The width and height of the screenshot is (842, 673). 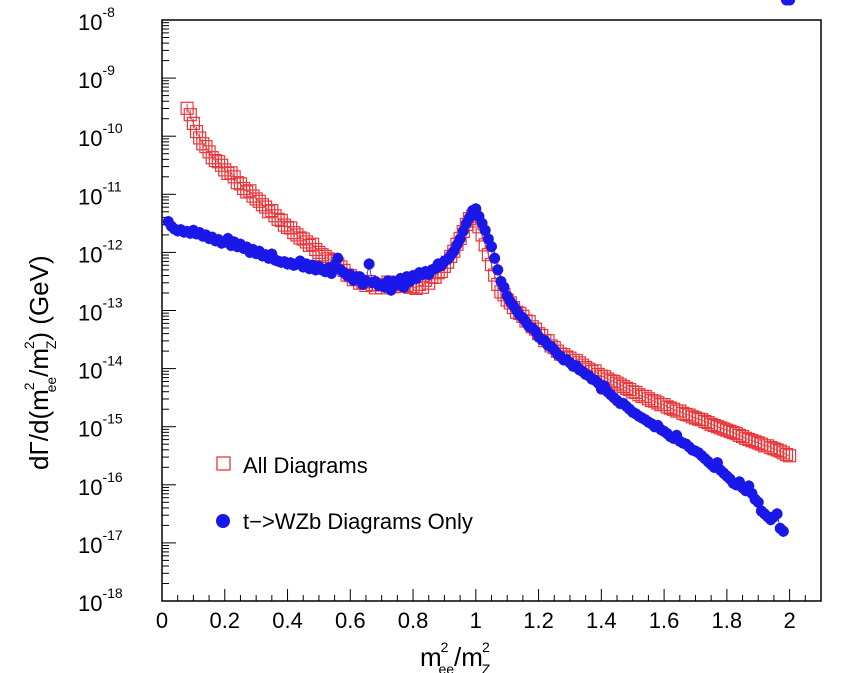 I want to click on x-tick-labels: 0 0.2 0.4 0.6 0.8 1 1.2 1.4 1.6 1.8 2, so click(x=476, y=620).